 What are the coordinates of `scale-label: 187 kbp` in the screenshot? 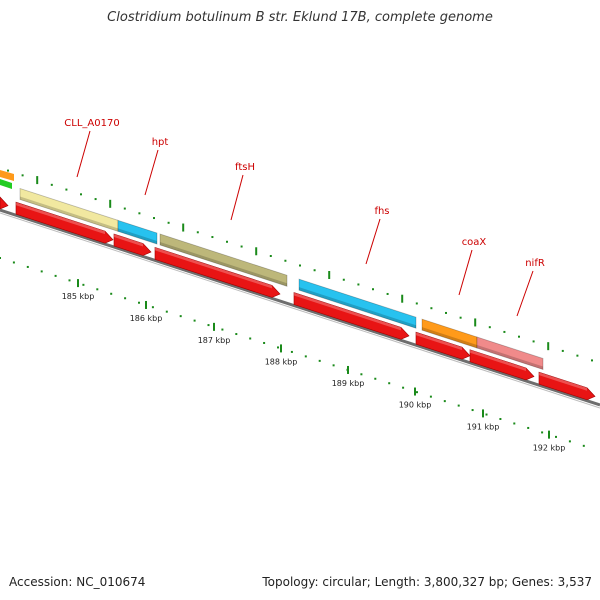 It's located at (214, 340).